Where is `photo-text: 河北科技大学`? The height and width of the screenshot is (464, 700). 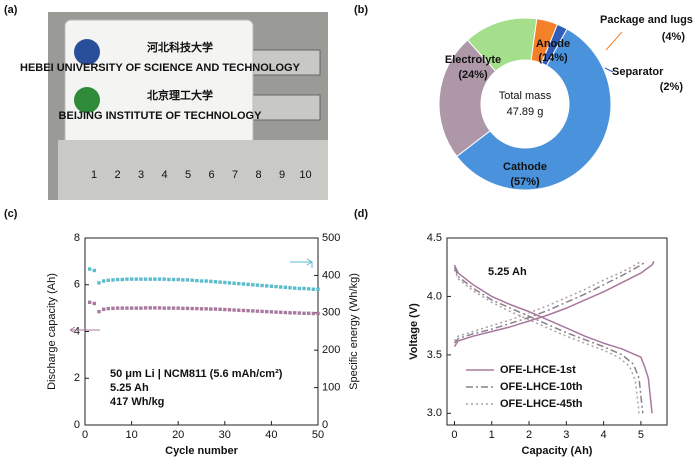 photo-text: 河北科技大学 is located at coordinates (180, 47).